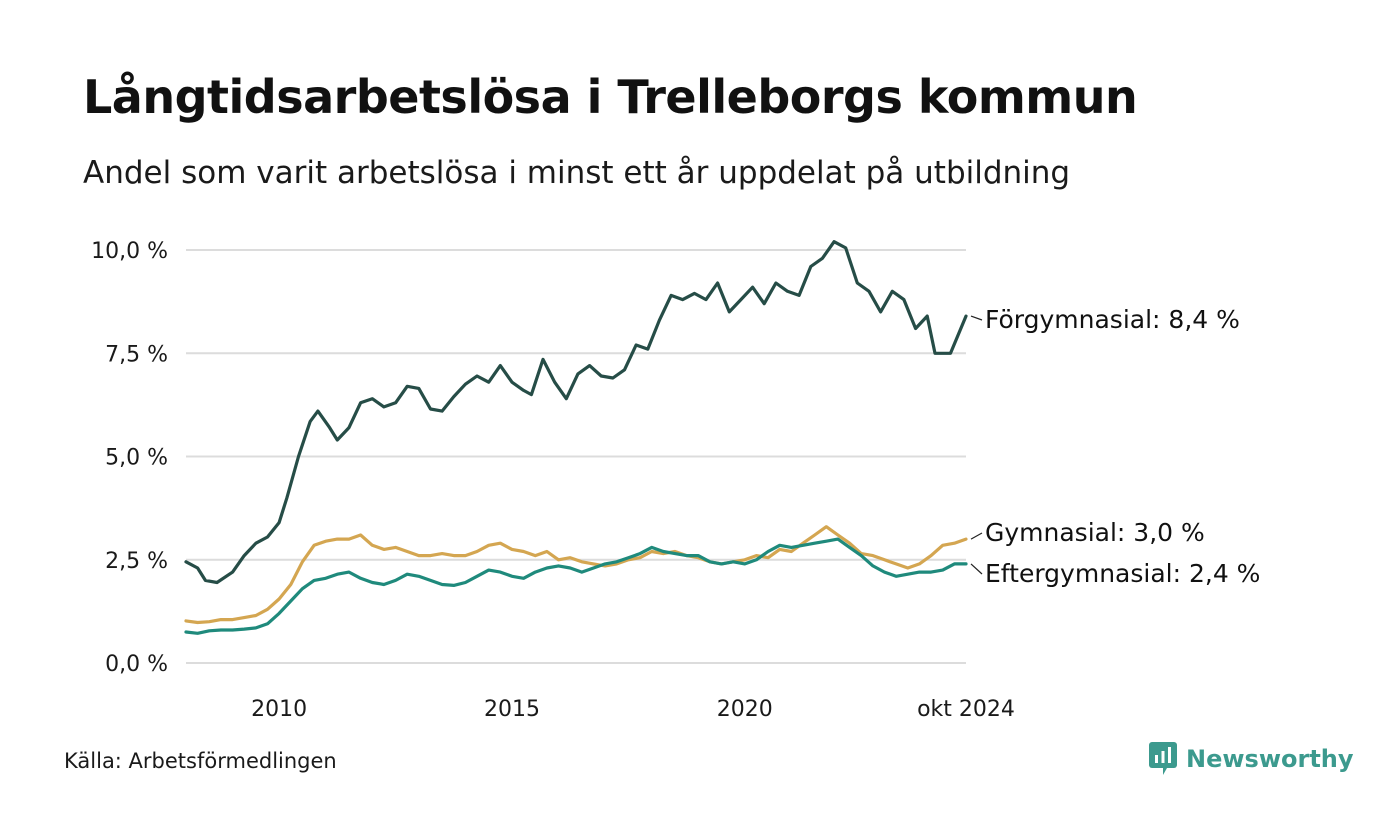 The height and width of the screenshot is (840, 1400). What do you see at coordinates (200, 761) in the screenshot?
I see `source-credit: Källa: Arbetsförmedlingen` at bounding box center [200, 761].